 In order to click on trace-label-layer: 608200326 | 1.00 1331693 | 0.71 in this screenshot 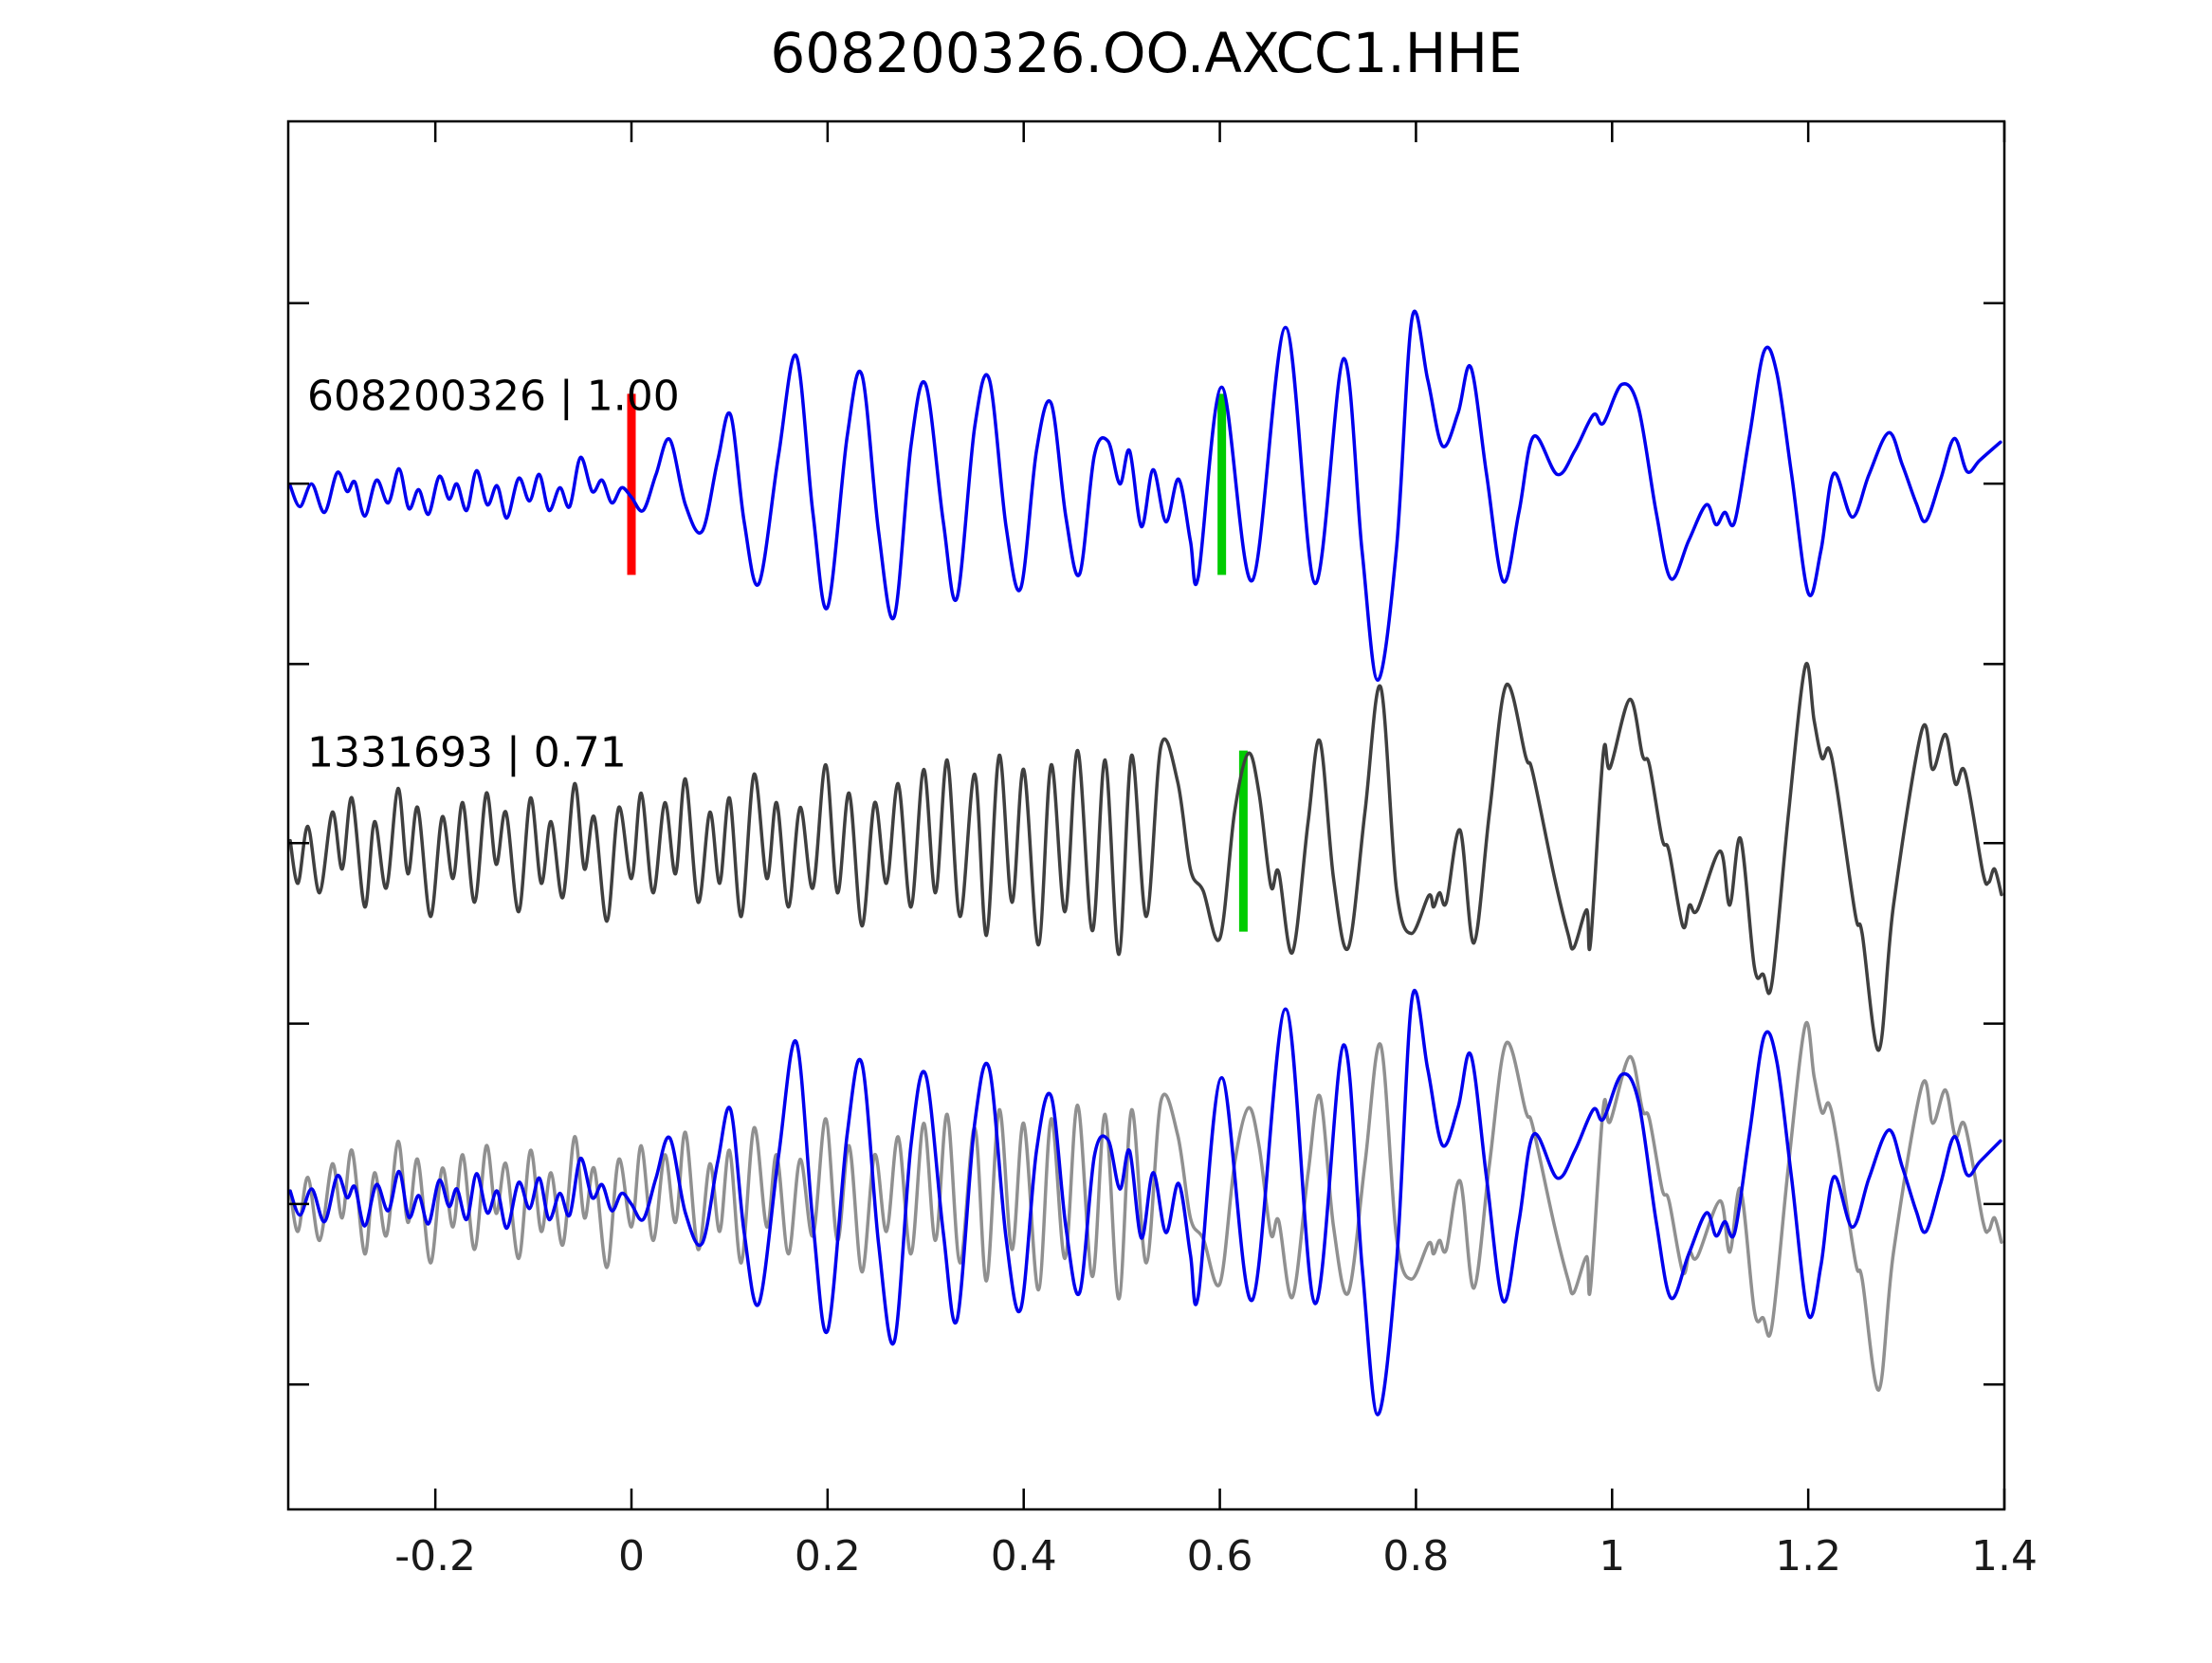, I will do `click(493, 575)`.